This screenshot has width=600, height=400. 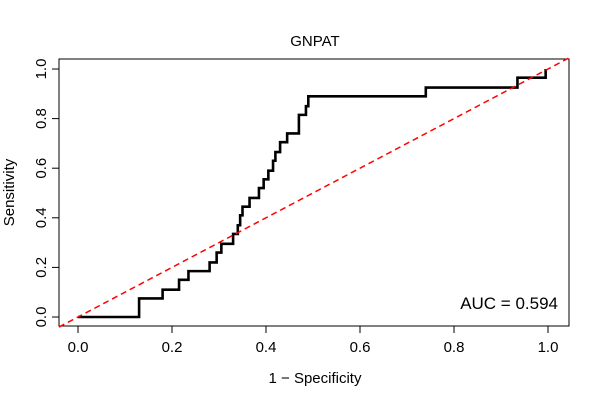 I want to click on x-tick-label: 0.8, so click(x=454, y=347).